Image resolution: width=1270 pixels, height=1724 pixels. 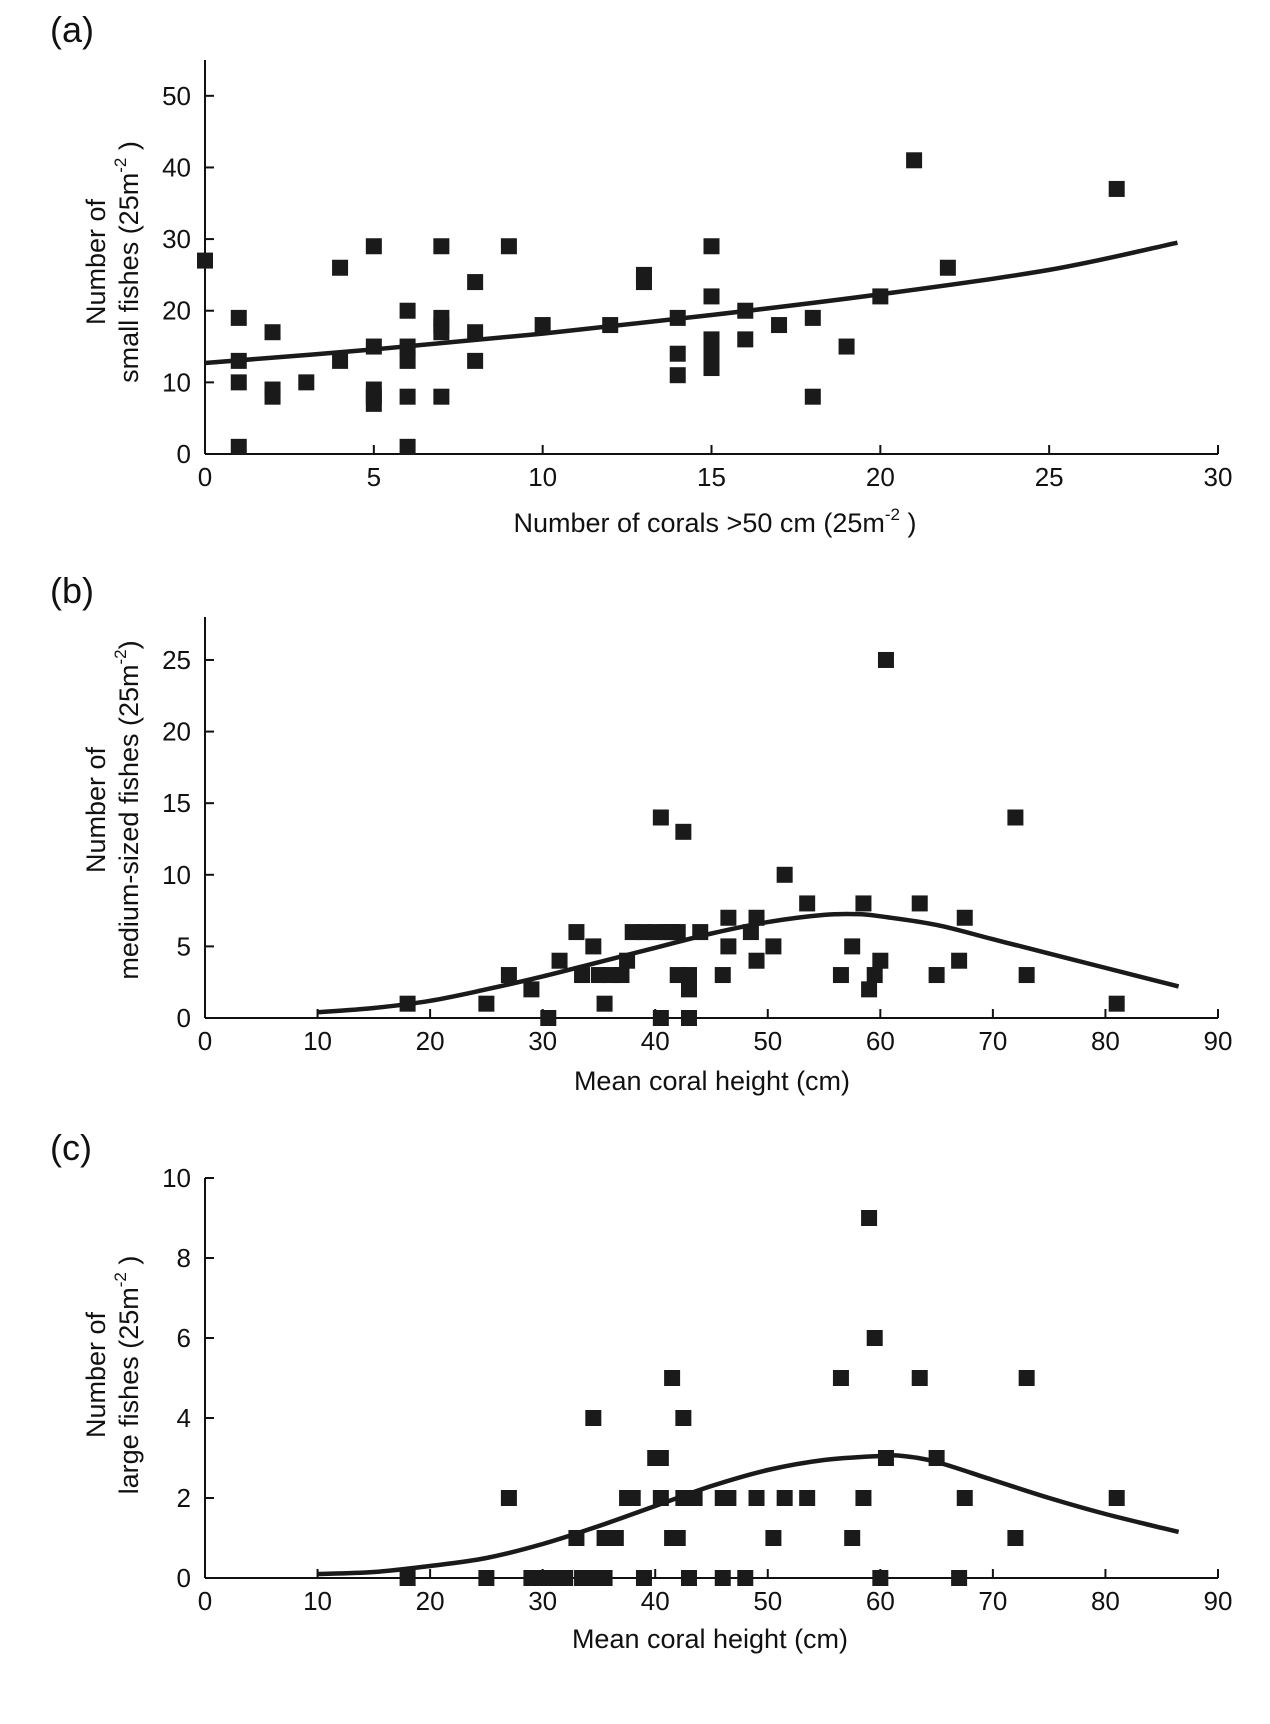 I want to click on x-tick-label-c: 80, so click(x=1105, y=1601).